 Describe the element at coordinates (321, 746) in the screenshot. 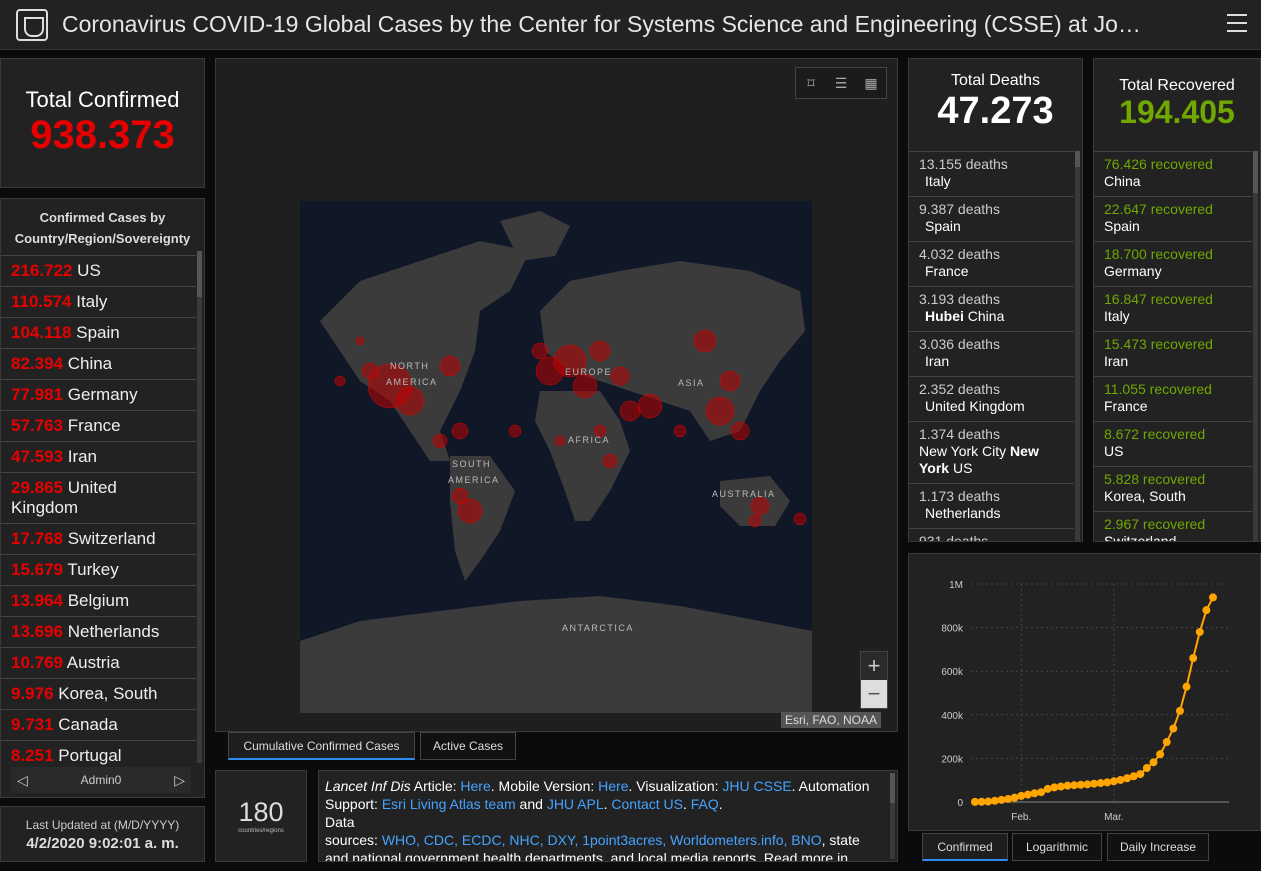

I see `tab-cumulative-confirmed: Cumulative Confirmed Cases` at that location.